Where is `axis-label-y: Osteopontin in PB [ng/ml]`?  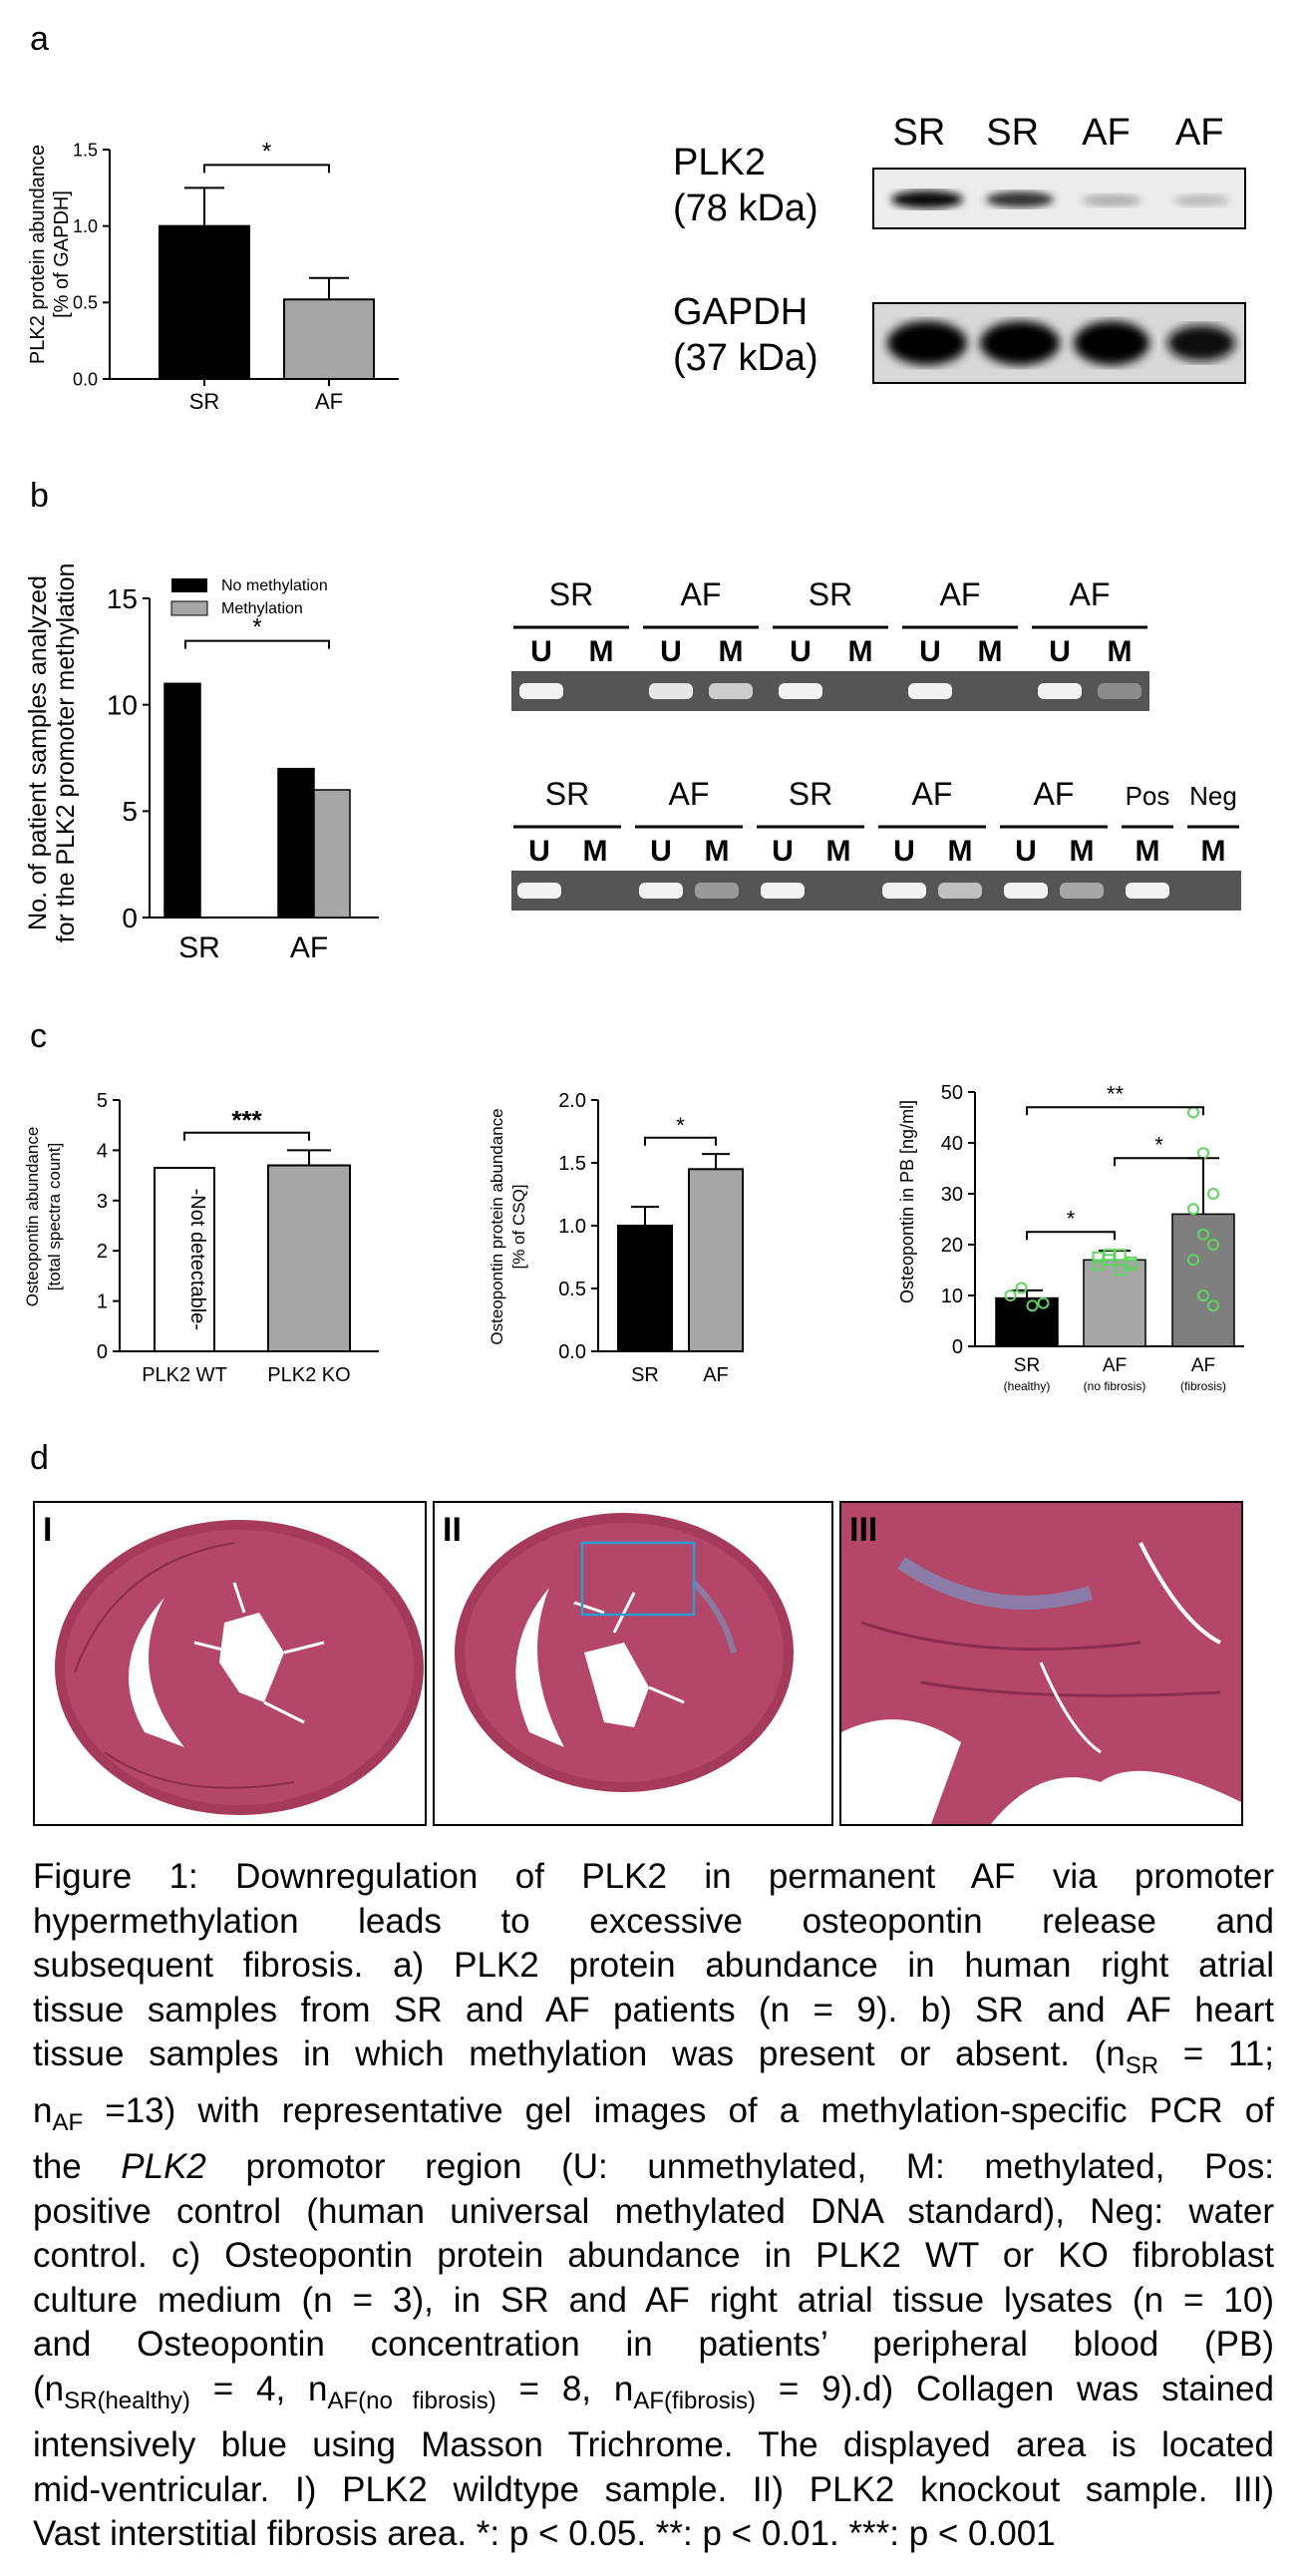
axis-label-y: Osteopontin in PB [ng/ml] is located at coordinates (907, 1201).